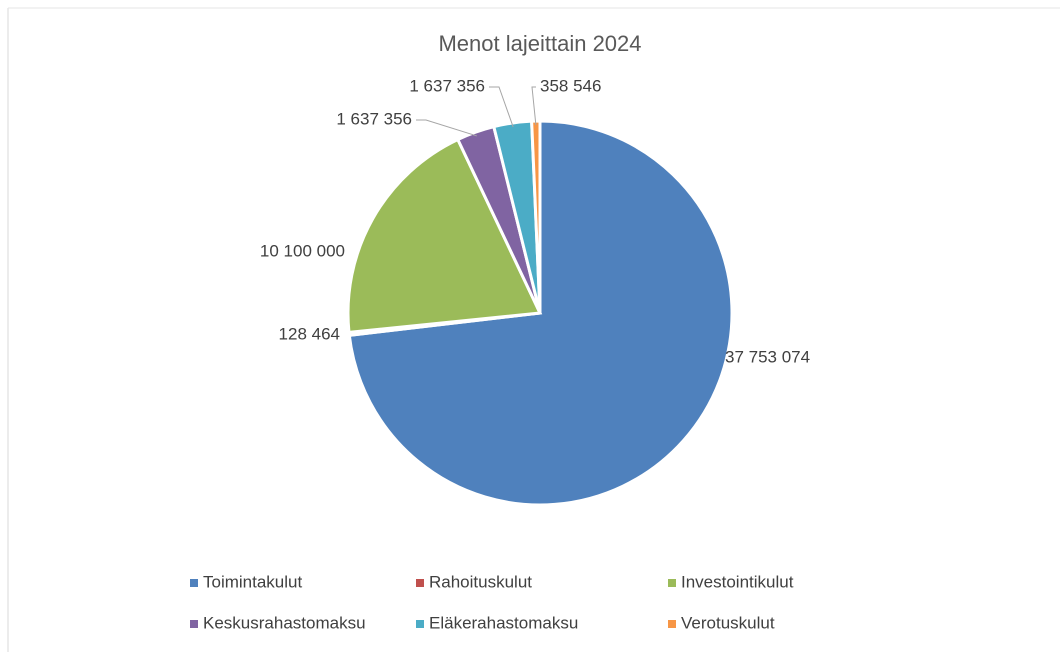 This screenshot has width=1060, height=652. What do you see at coordinates (570, 85) in the screenshot?
I see `data-label: 358 546` at bounding box center [570, 85].